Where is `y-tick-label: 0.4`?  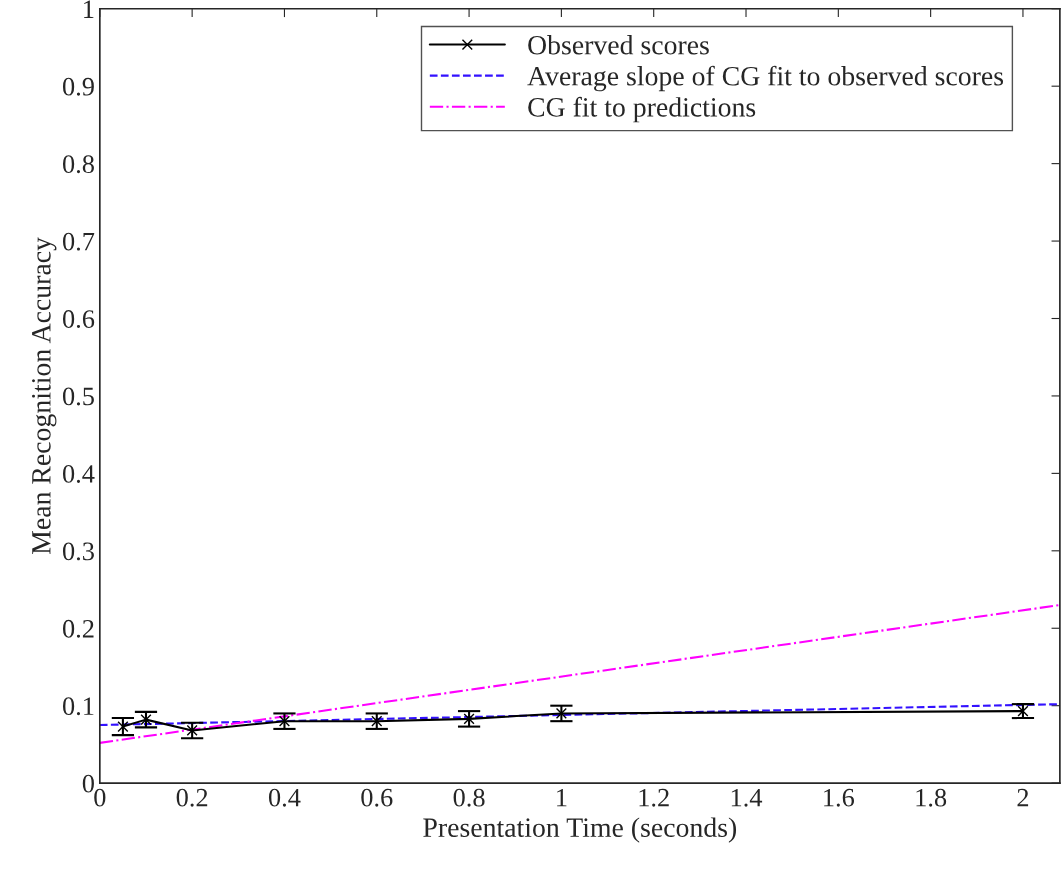
y-tick-label: 0.4 is located at coordinates (78, 473).